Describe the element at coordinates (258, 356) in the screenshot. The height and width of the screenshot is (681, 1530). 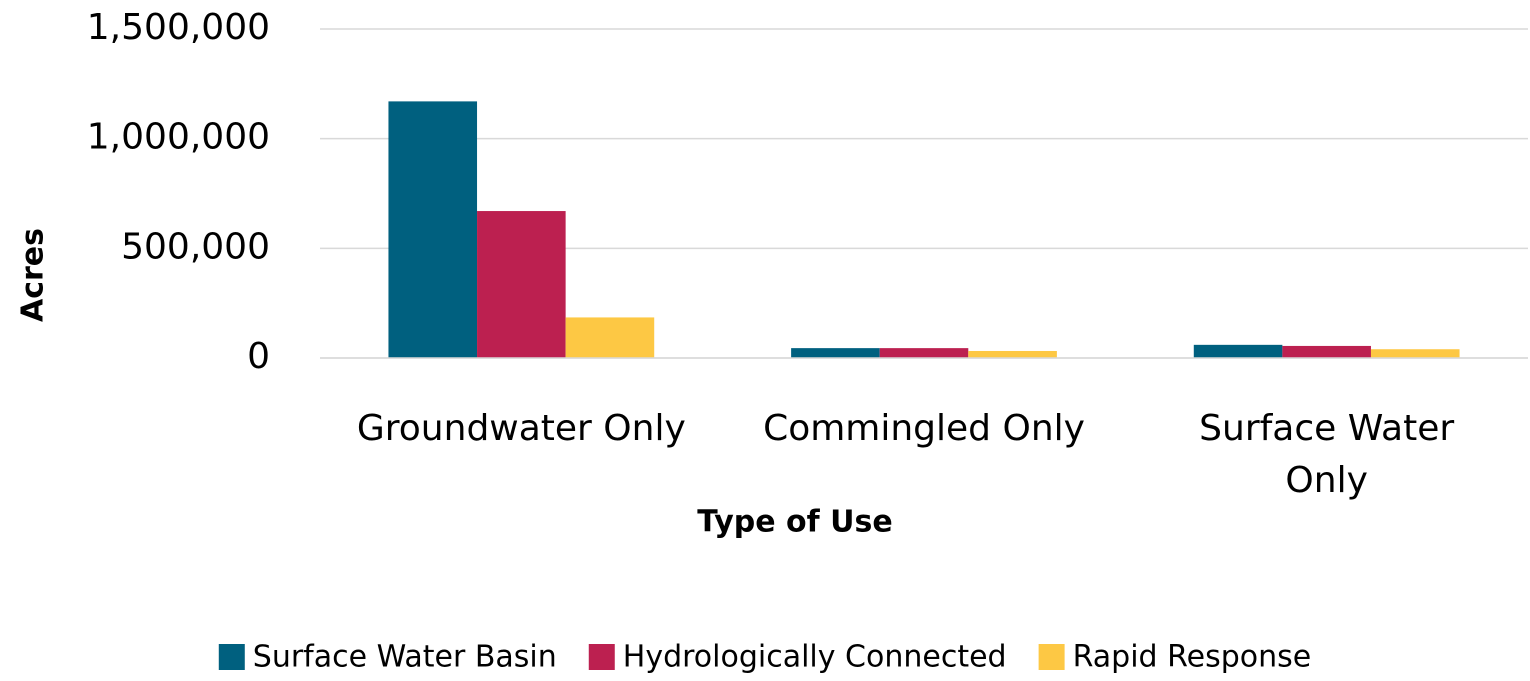
I see `y-tick-label: 0` at that location.